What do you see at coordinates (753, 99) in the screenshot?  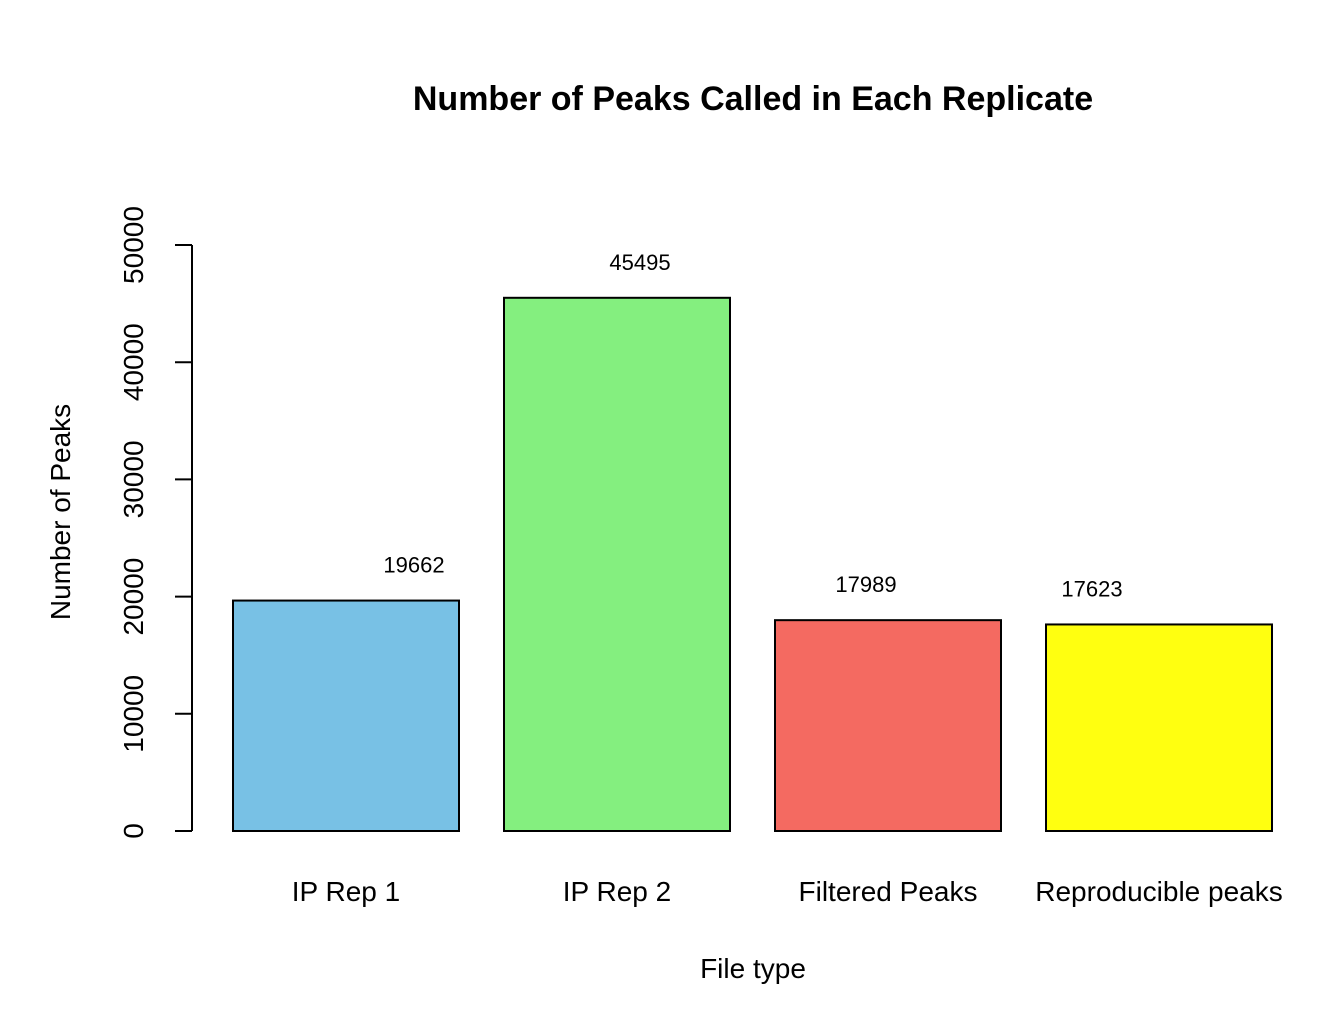 I see `chart-title: Number of Peaks Called in Each Replicate` at bounding box center [753, 99].